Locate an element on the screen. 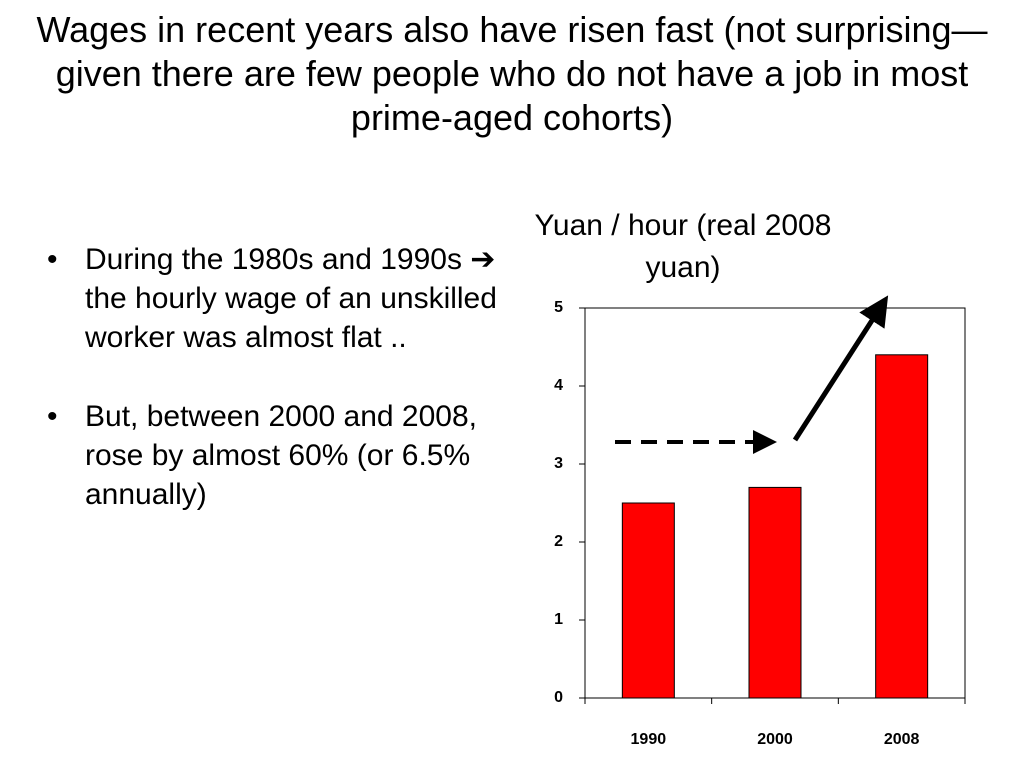  y-tick-label: 3 is located at coordinates (558, 463).